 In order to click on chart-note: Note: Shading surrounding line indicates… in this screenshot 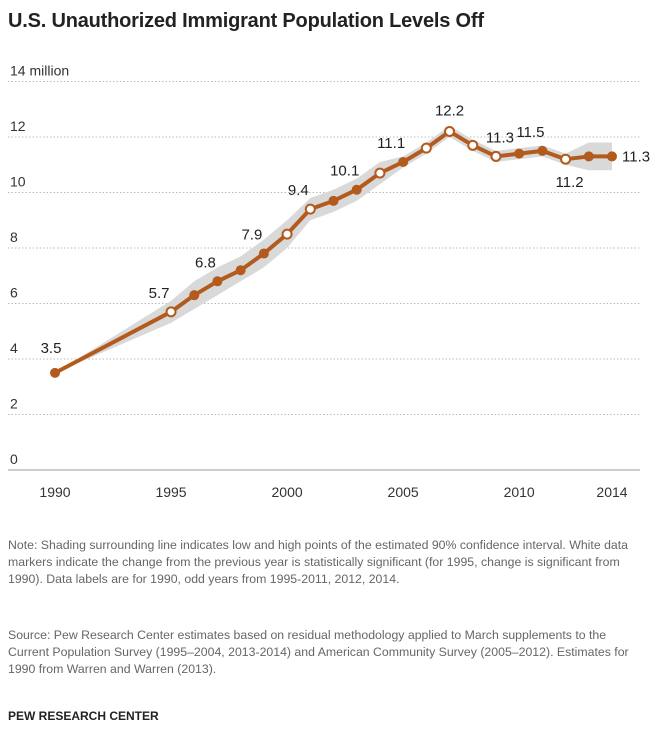, I will do `click(318, 562)`.